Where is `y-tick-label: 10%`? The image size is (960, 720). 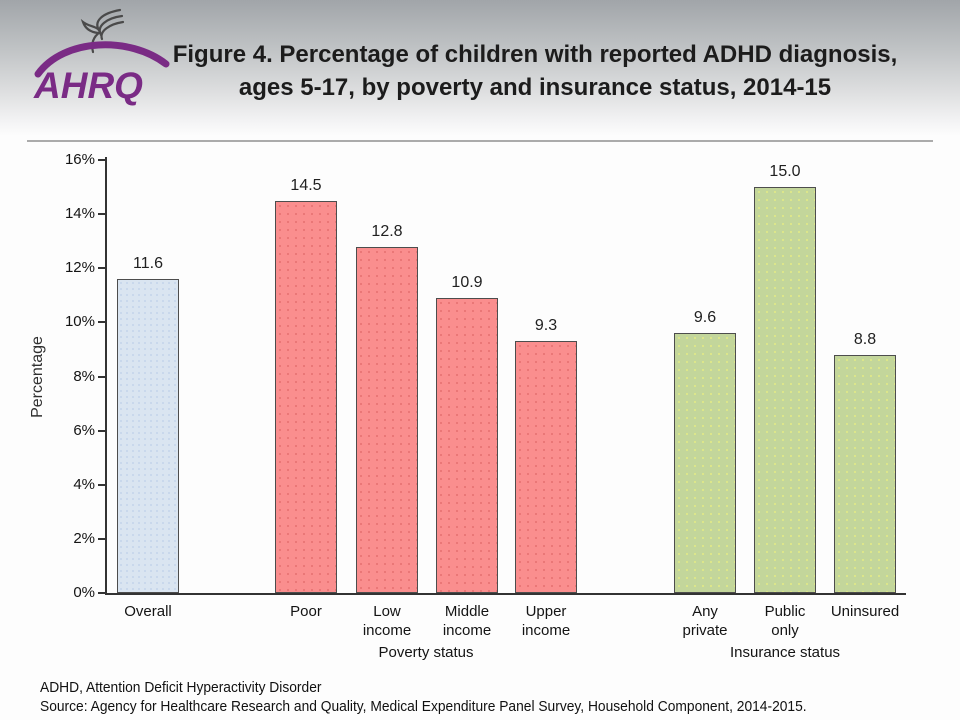
y-tick-label: 10% is located at coordinates (79, 322).